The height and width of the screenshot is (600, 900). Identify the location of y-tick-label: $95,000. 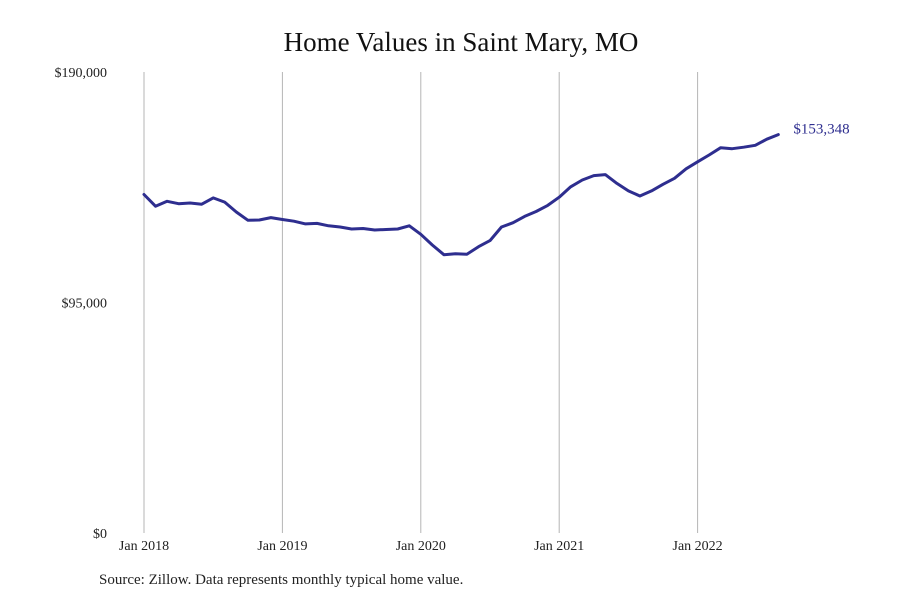
(85, 304).